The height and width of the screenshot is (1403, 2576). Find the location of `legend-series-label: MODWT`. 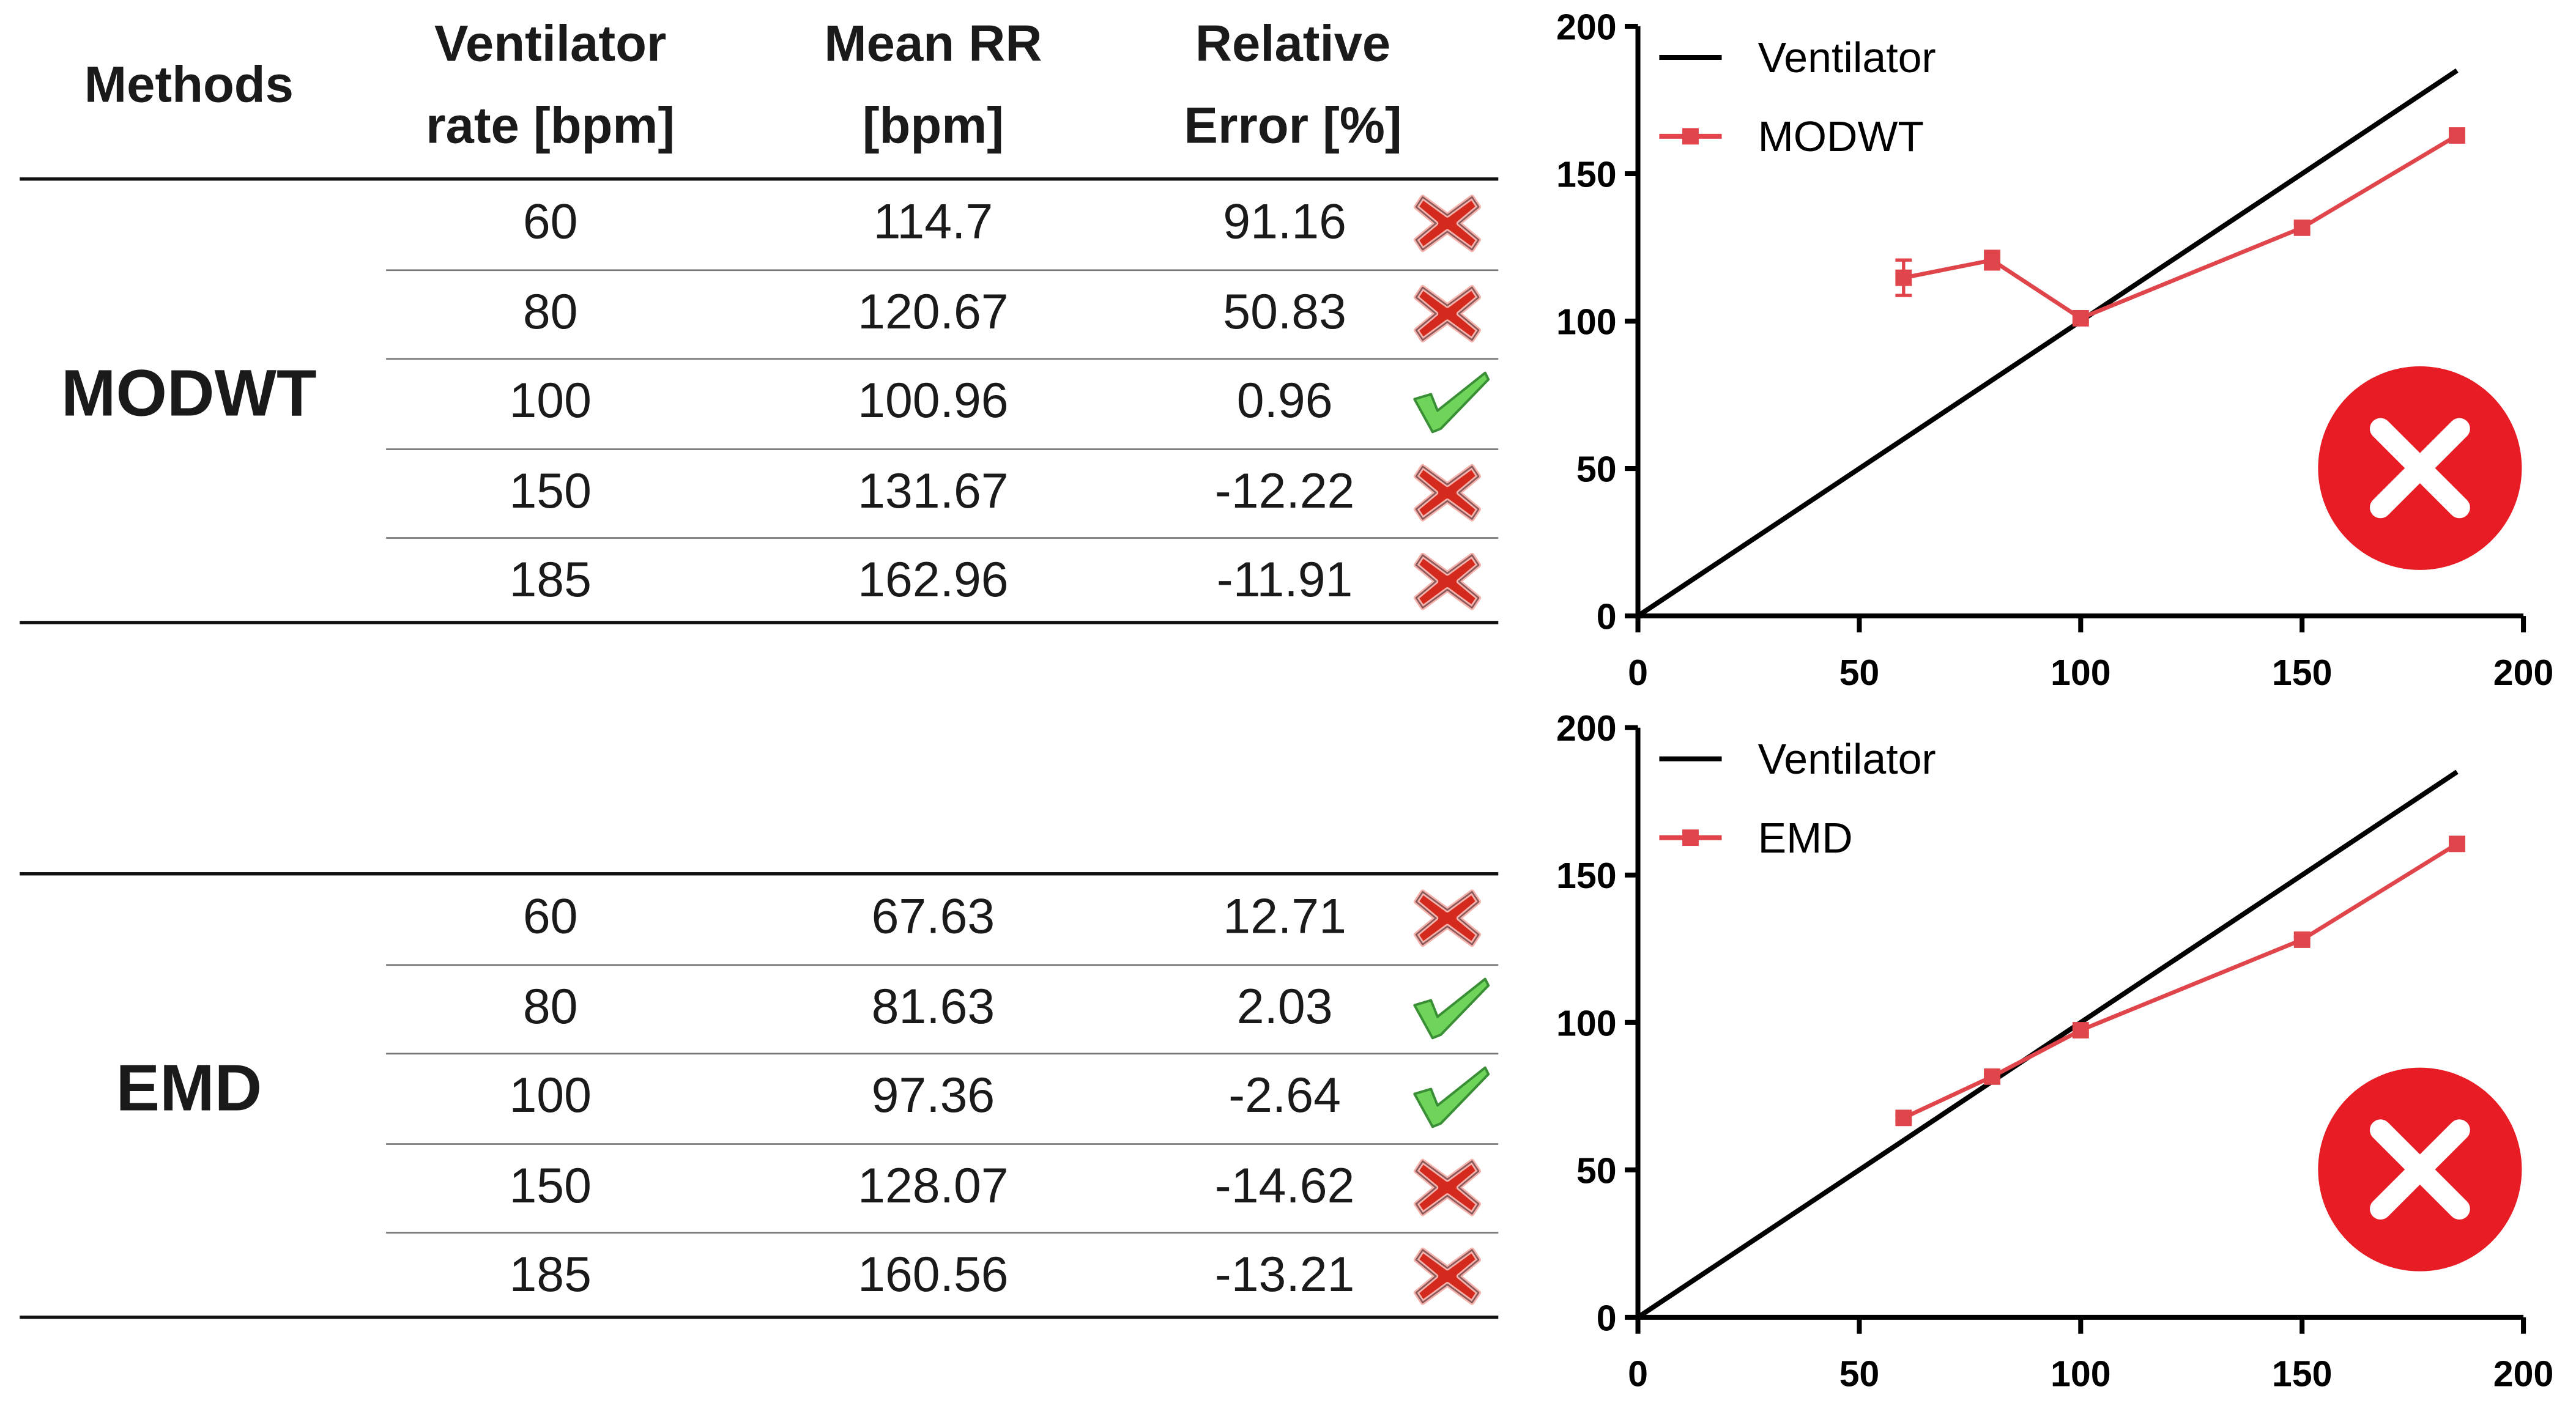

legend-series-label: MODWT is located at coordinates (1841, 136).